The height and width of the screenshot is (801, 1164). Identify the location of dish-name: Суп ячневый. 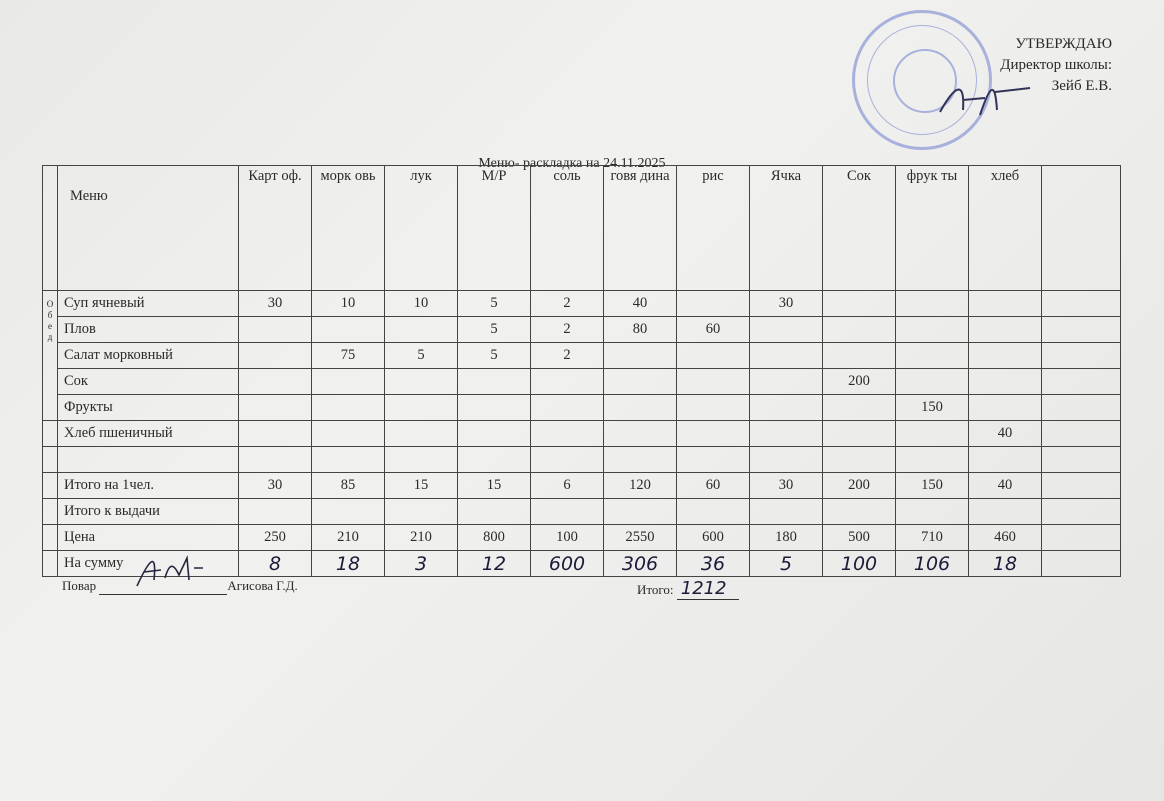
(148, 303).